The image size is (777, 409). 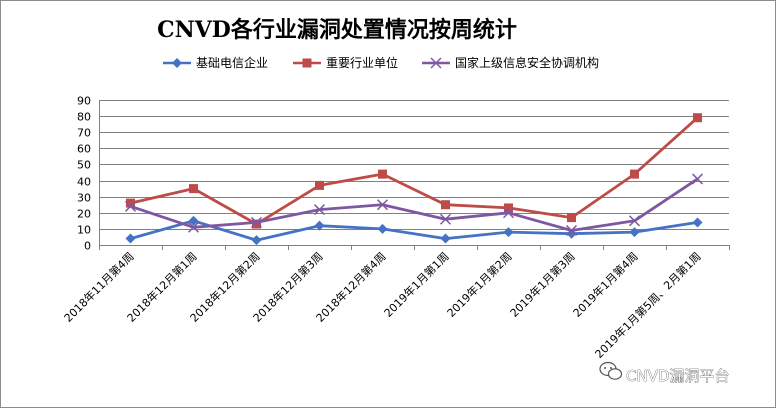 What do you see at coordinates (84, 174) in the screenshot?
I see `y-axis-ticks: 0 10 20 30 40 50 60 70 80 90` at bounding box center [84, 174].